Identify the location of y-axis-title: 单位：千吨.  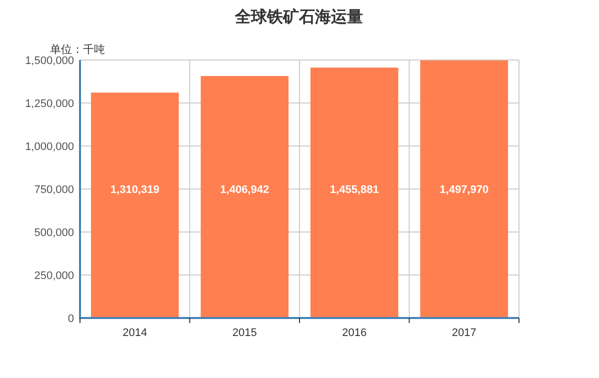
(77, 49).